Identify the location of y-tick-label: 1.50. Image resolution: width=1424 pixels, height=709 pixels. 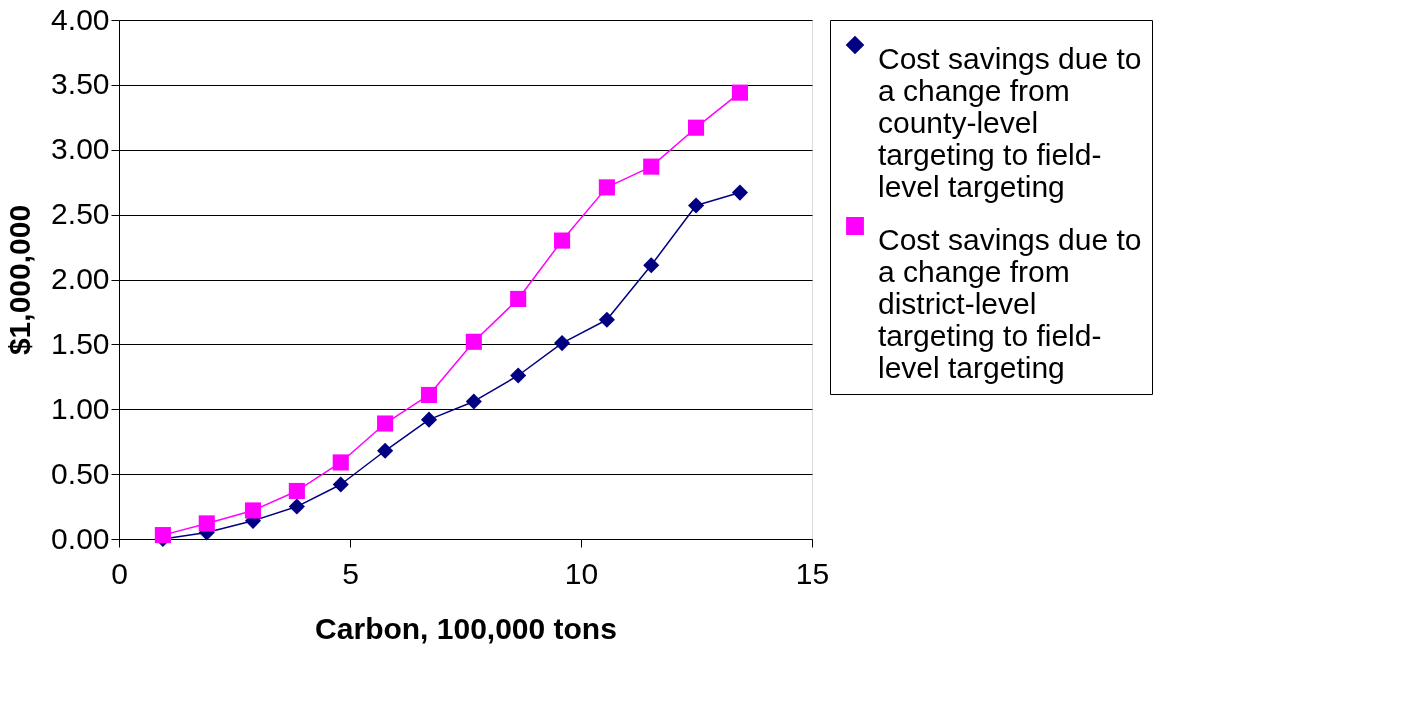
(80, 343).